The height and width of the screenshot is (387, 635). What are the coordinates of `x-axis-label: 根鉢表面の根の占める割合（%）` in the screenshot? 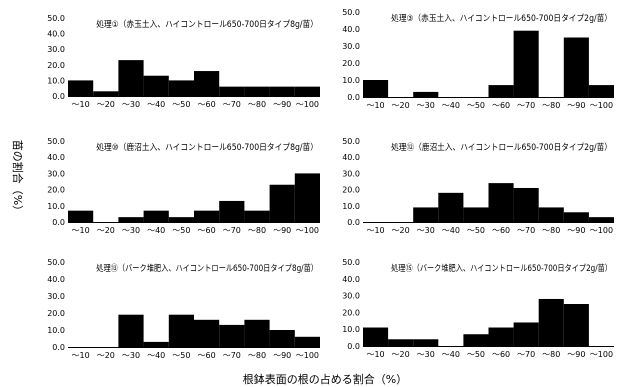 It's located at (325, 379).